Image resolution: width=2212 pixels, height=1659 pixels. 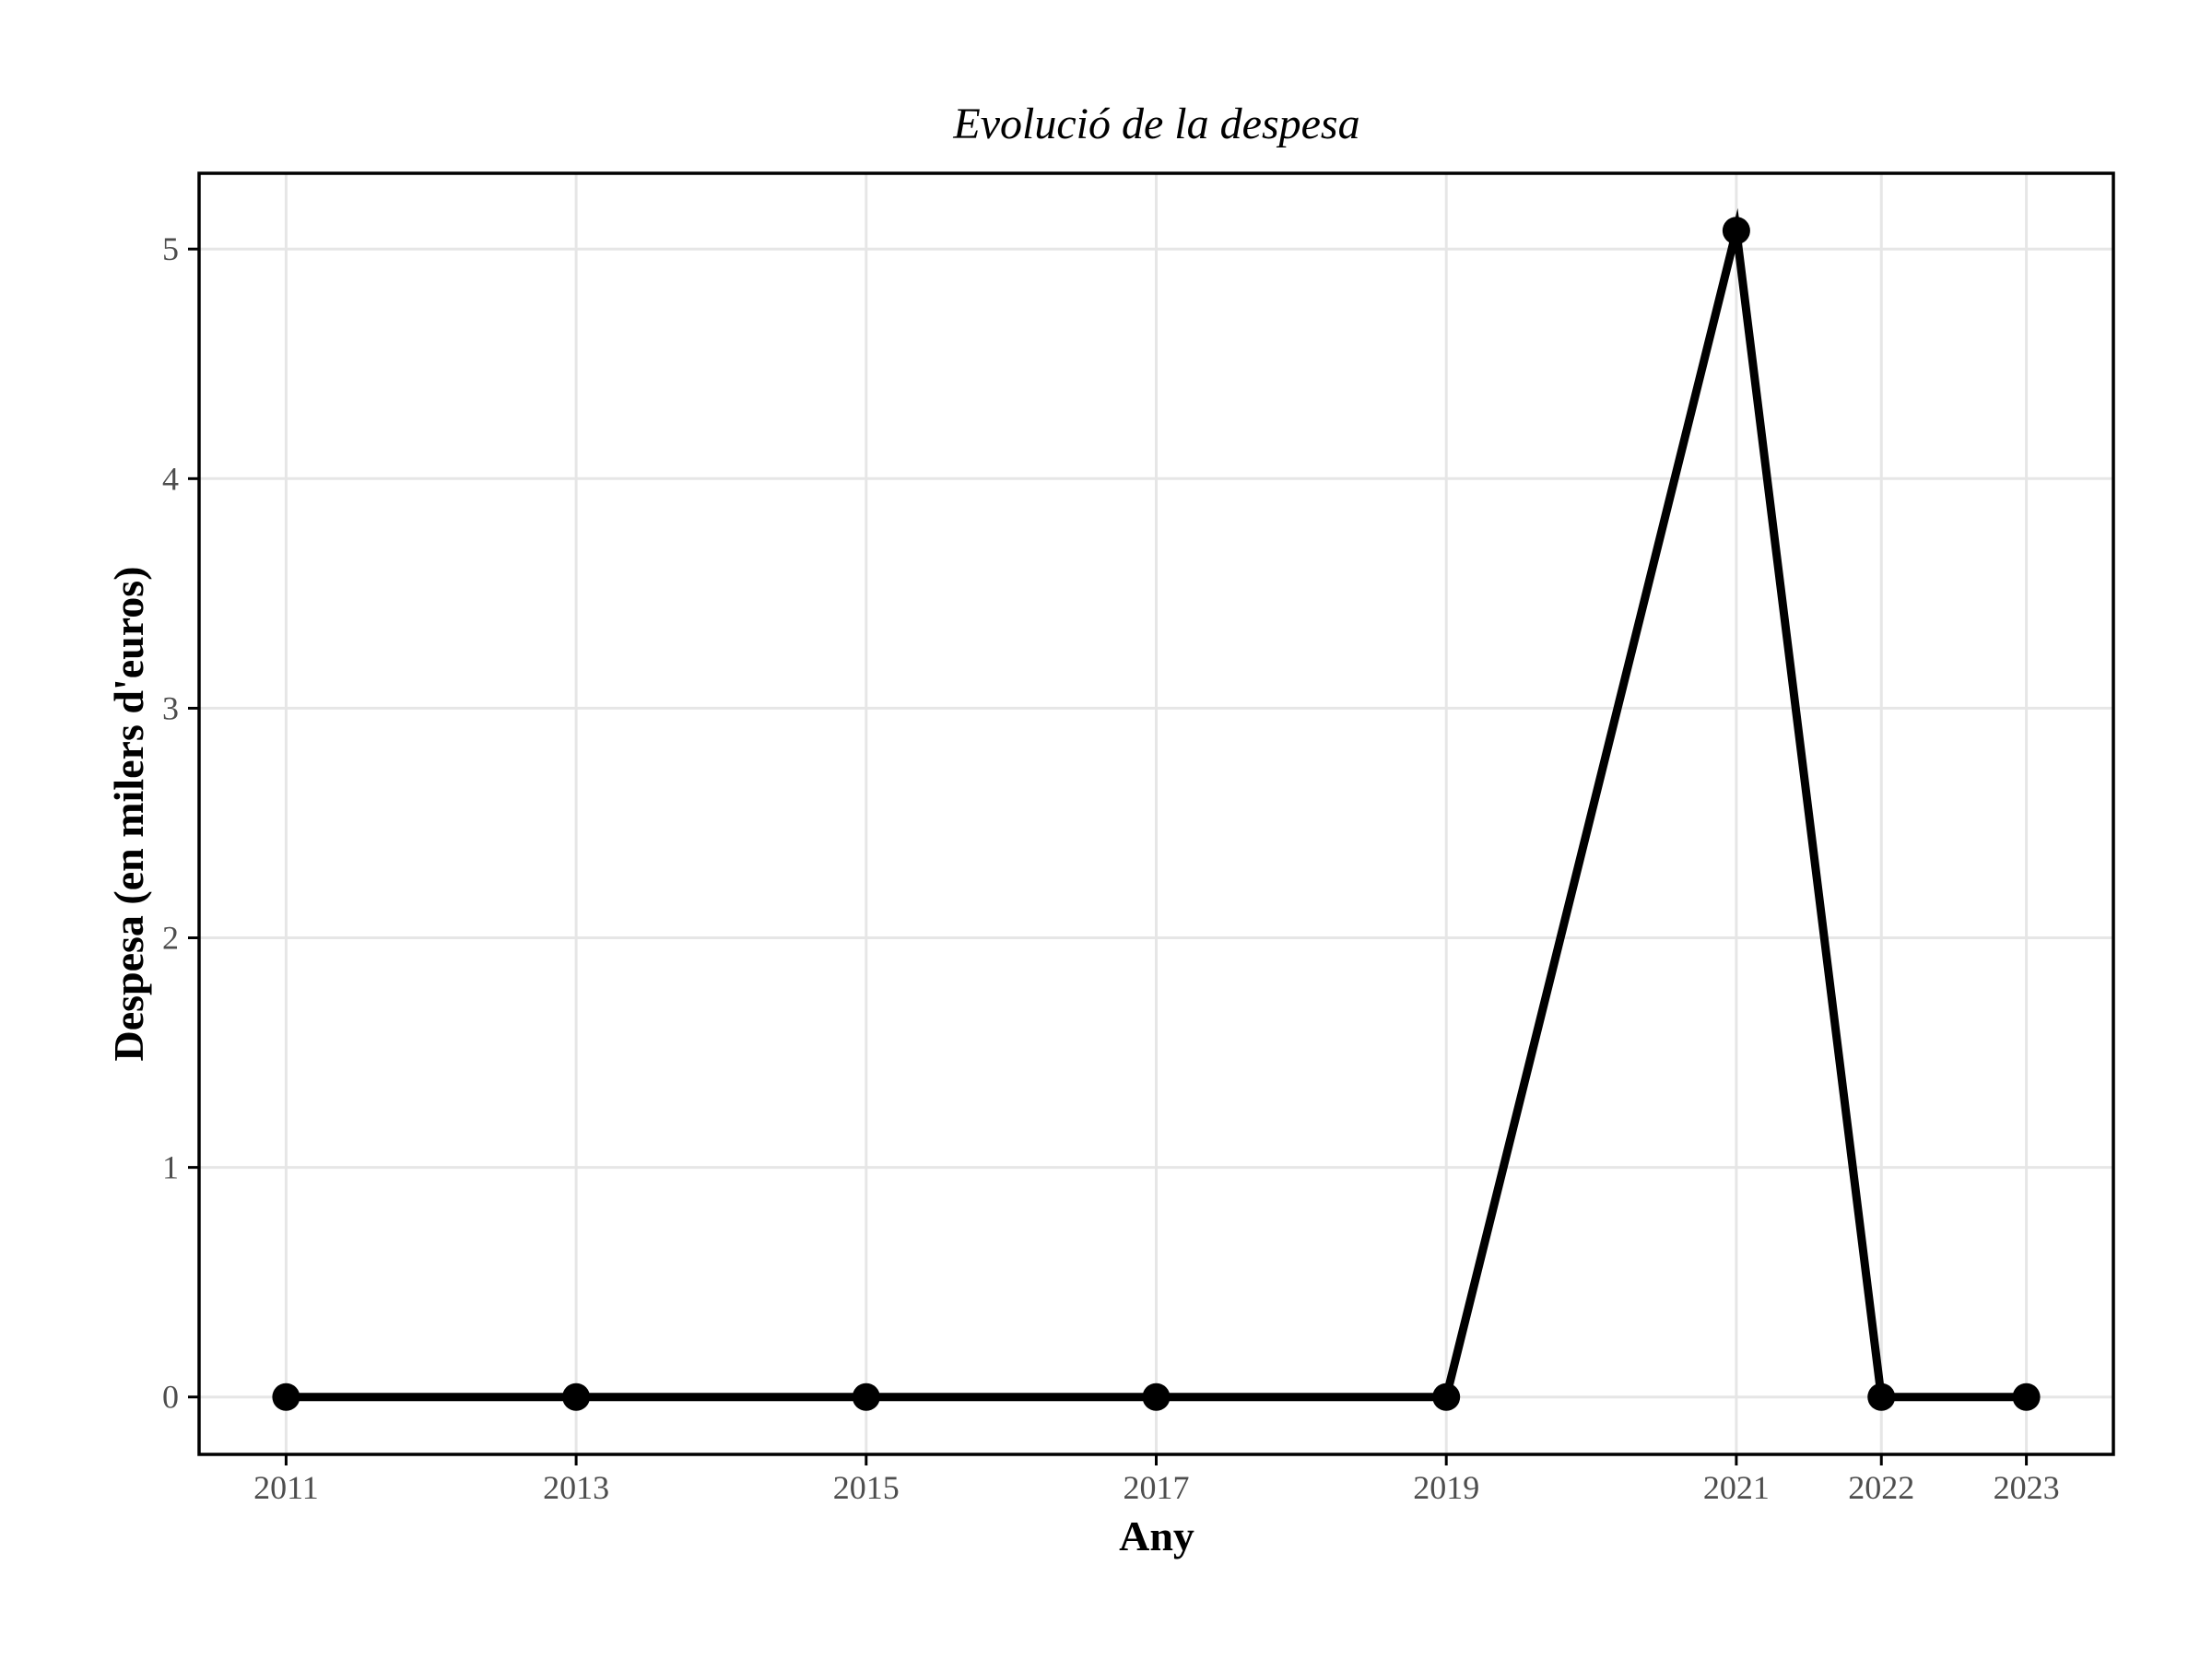 What do you see at coordinates (1736, 1487) in the screenshot?
I see `x-tick-label: 2021` at bounding box center [1736, 1487].